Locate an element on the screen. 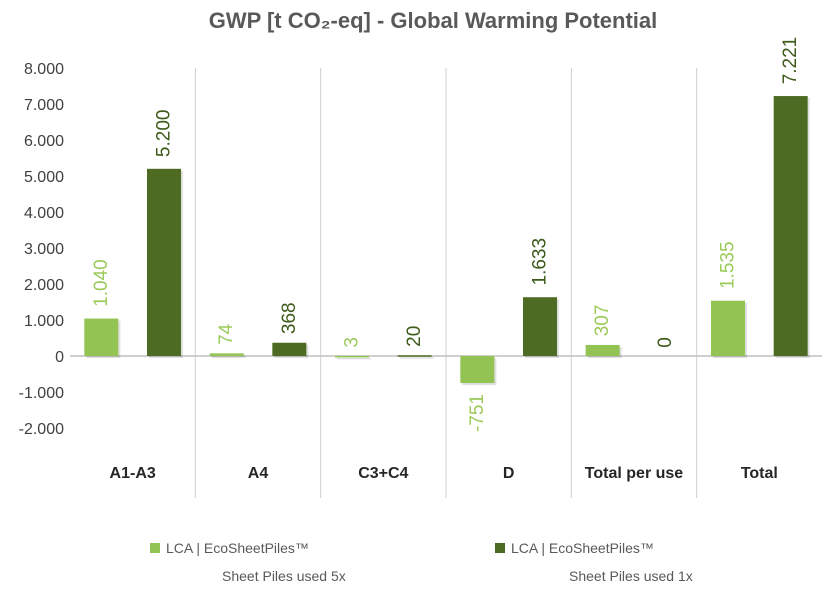  legend-label-series-2-line2: Sheet Piles used 1x is located at coordinates (631, 576).